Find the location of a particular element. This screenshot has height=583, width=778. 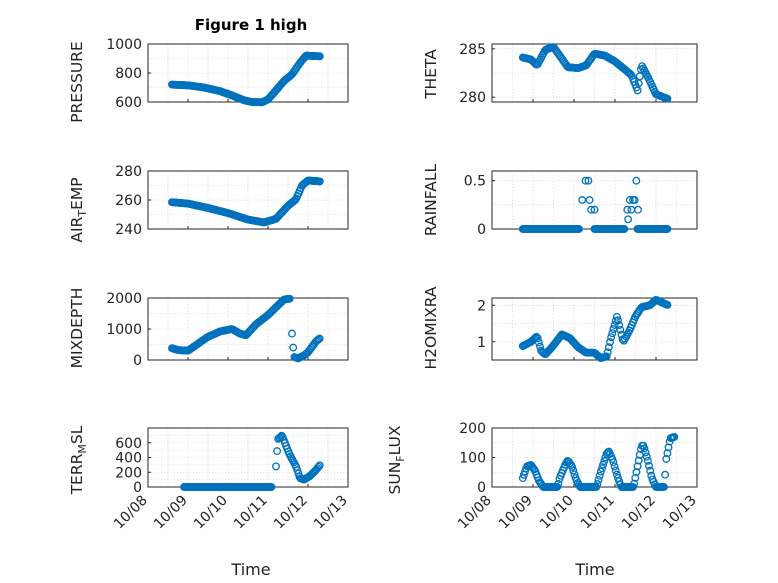

subplot-mixdepth: 0 1000 2000 MIXDEPTH is located at coordinates (208, 328).